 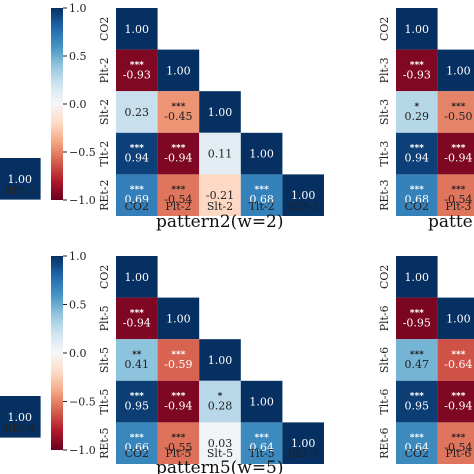 I want to click on column-tick-label: Plt-5, so click(x=178, y=453).